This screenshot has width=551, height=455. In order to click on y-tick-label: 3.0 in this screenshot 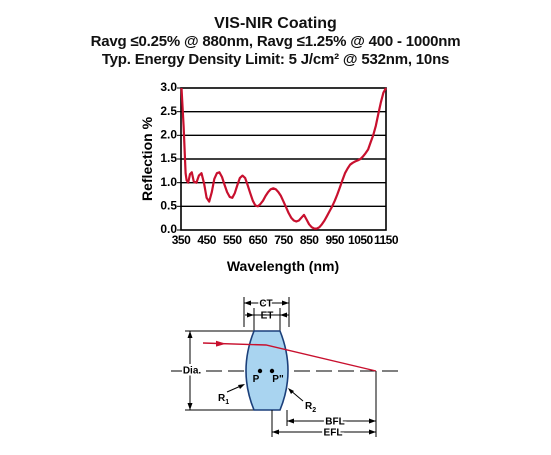, I will do `click(168, 87)`.